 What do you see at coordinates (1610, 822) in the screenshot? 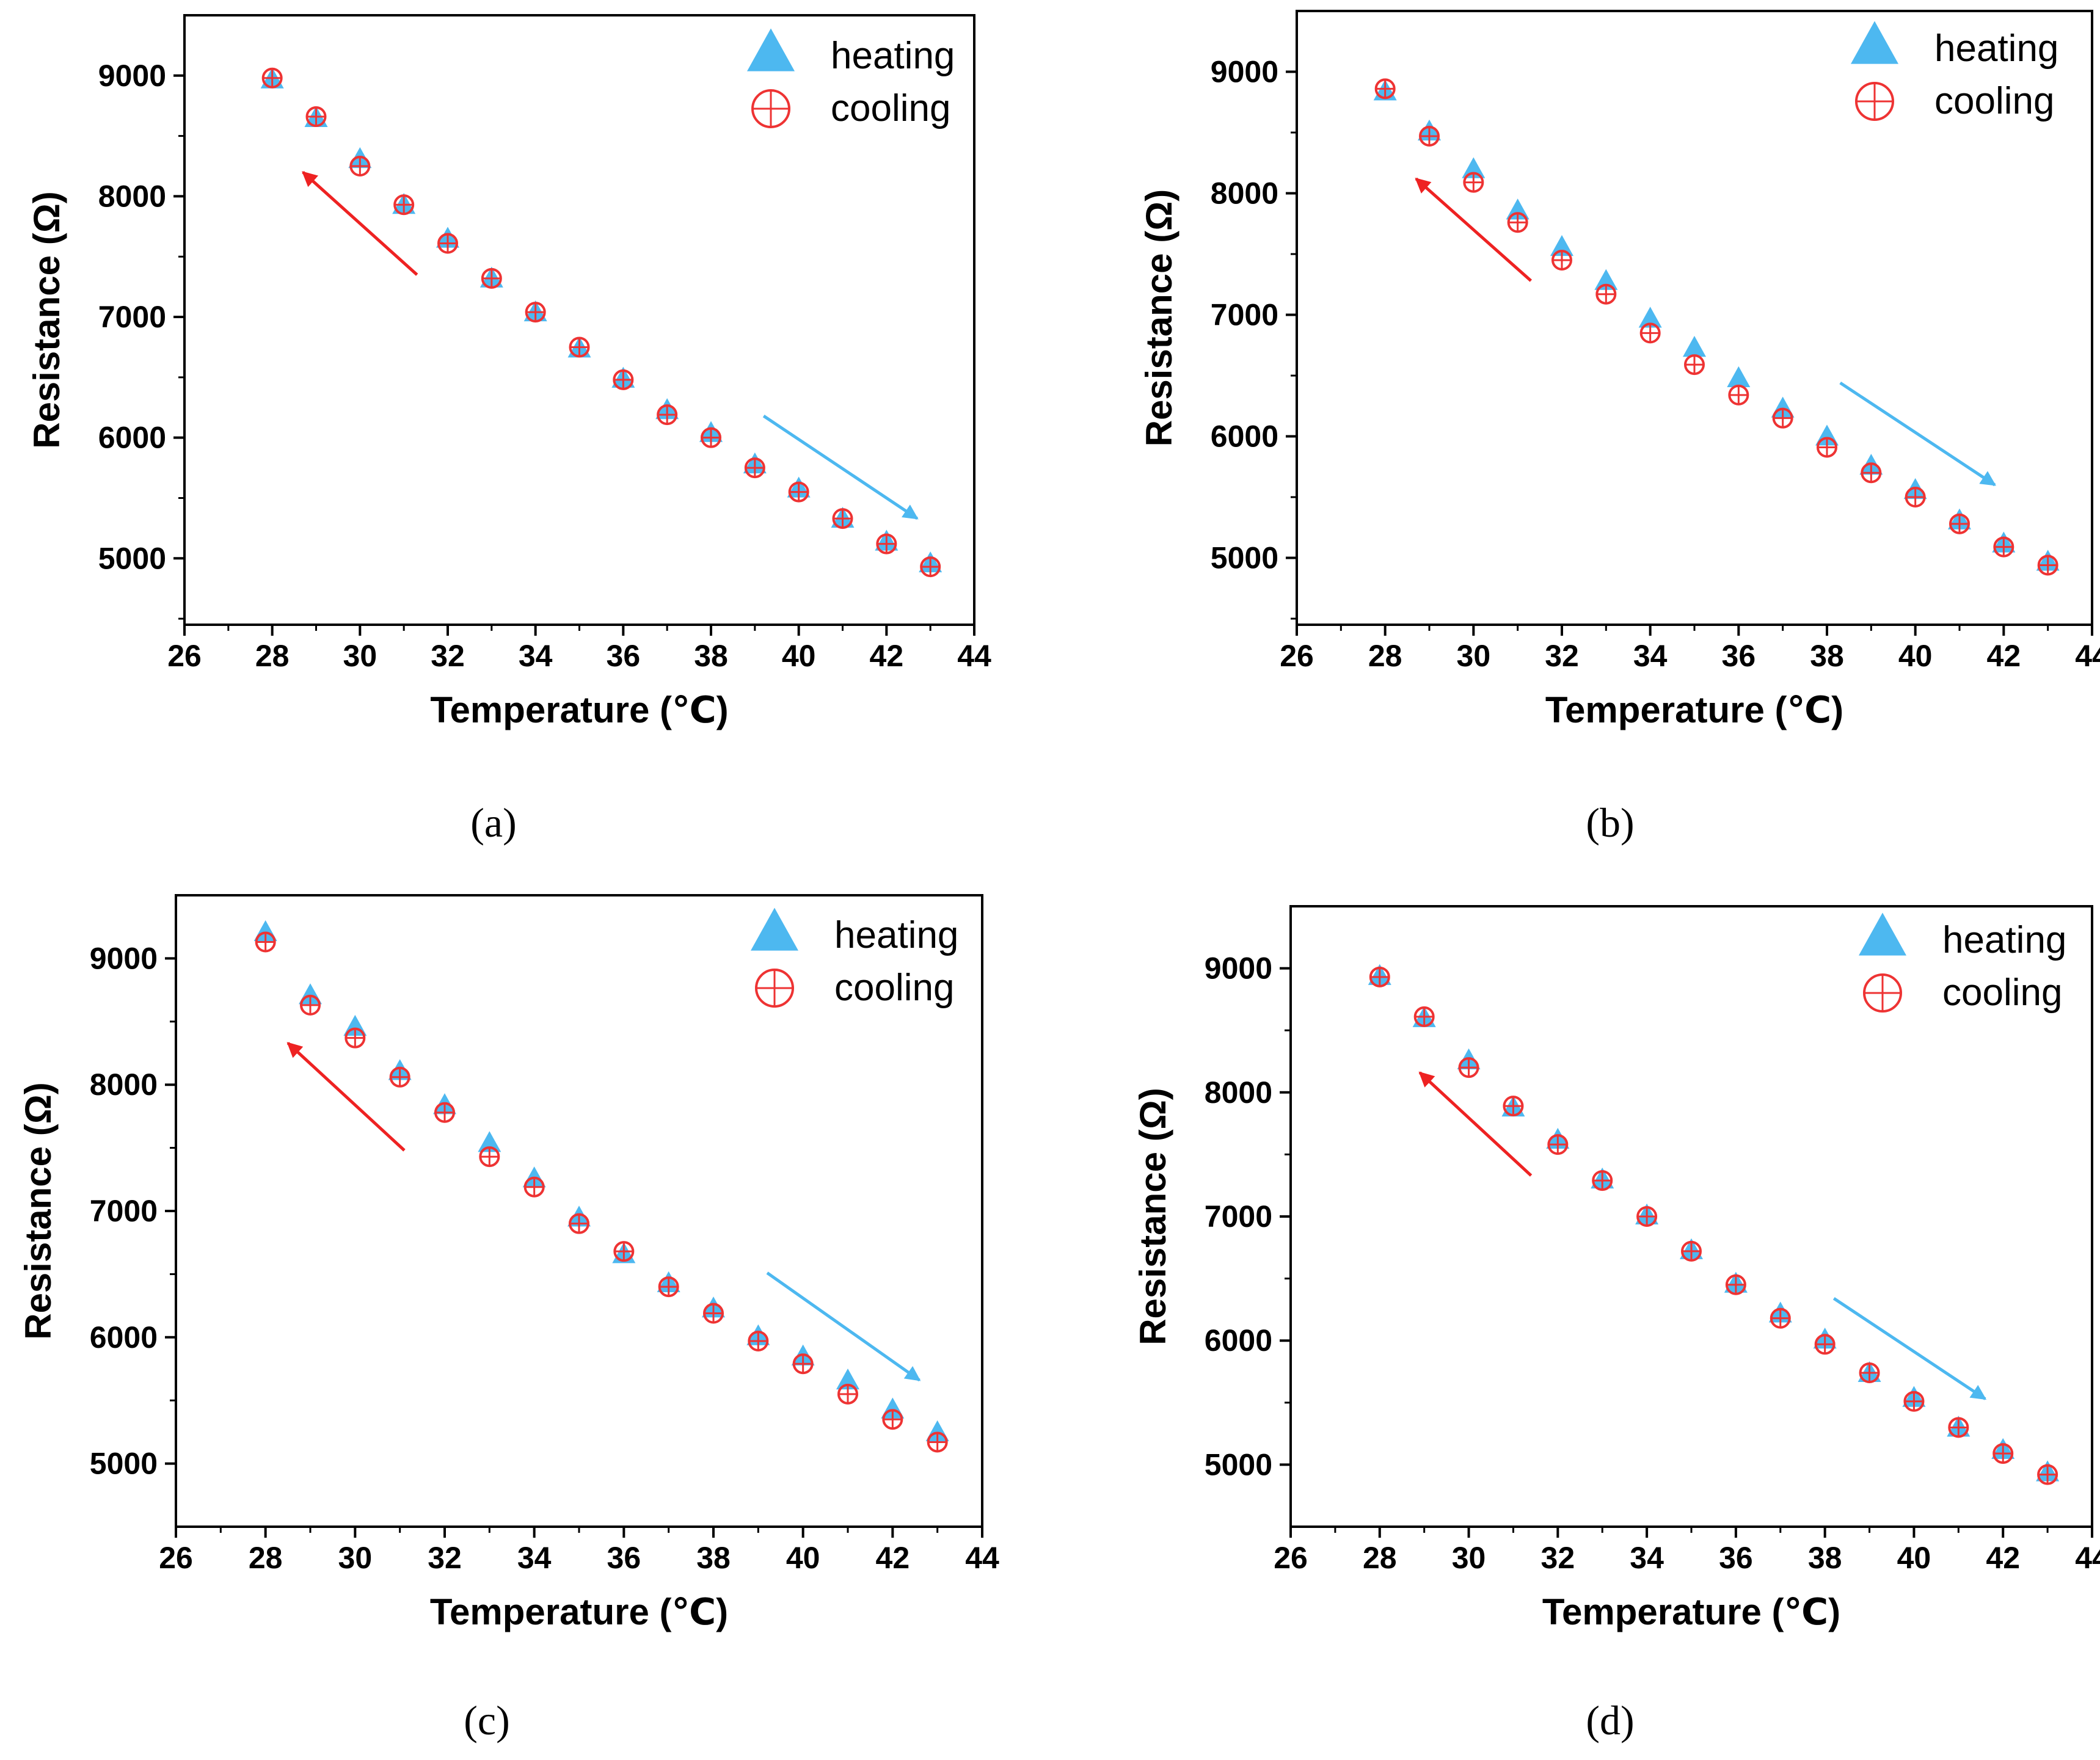
I see `panel-caption: (b)` at bounding box center [1610, 822].